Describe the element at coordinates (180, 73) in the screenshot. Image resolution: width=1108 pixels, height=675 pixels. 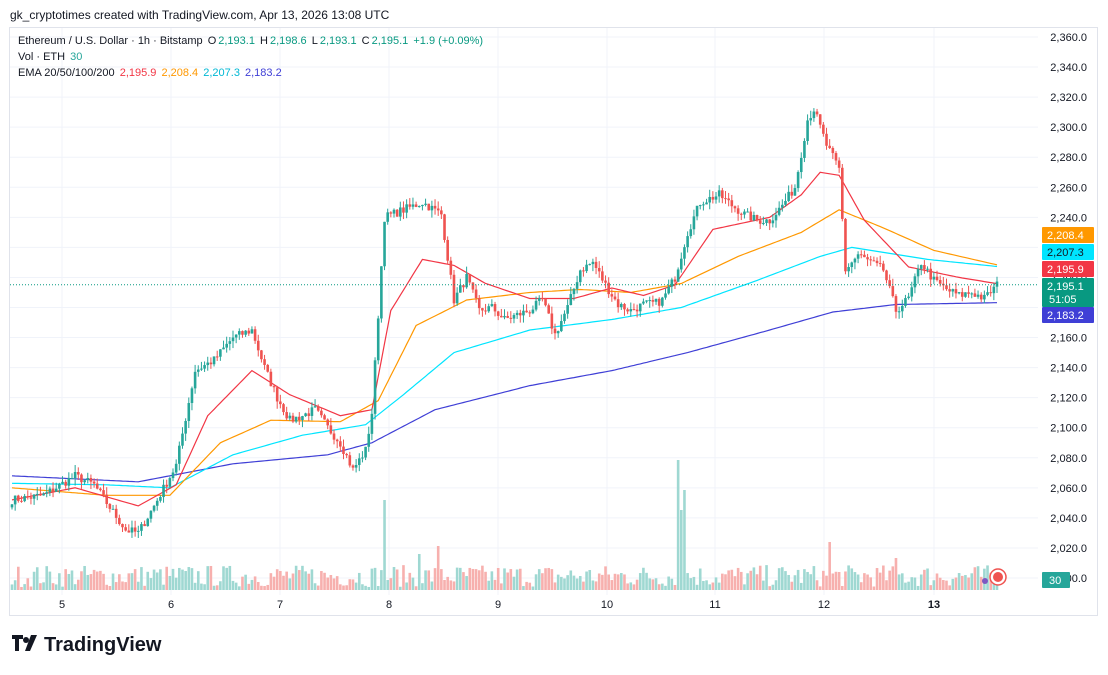
I see `legend-ema50-value: 2,208.4` at that location.